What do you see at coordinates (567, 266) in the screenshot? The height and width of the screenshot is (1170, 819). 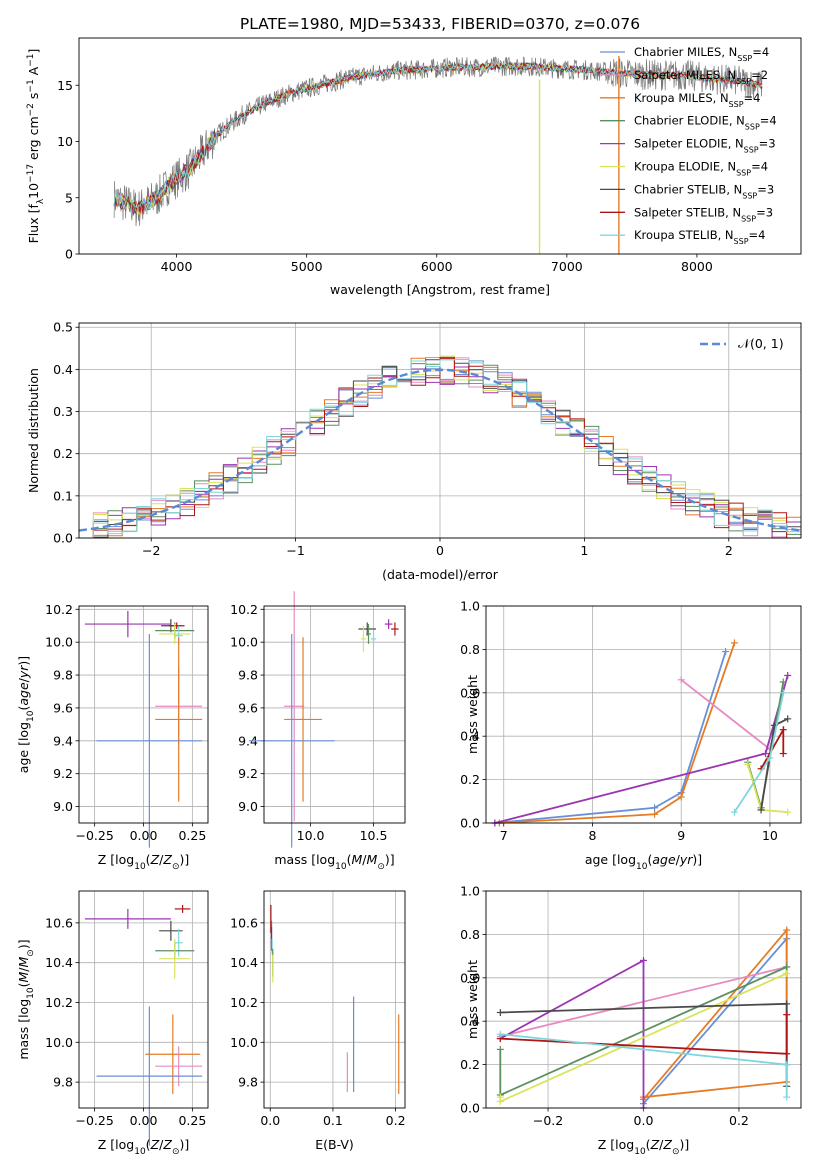 I see `x-tick-label: 7000` at bounding box center [567, 266].